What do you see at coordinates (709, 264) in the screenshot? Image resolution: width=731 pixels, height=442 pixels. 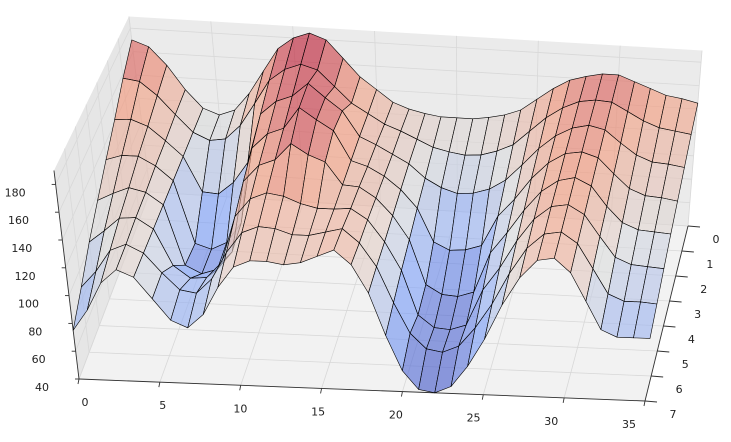 I see `y-tick-label: 1` at bounding box center [709, 264].